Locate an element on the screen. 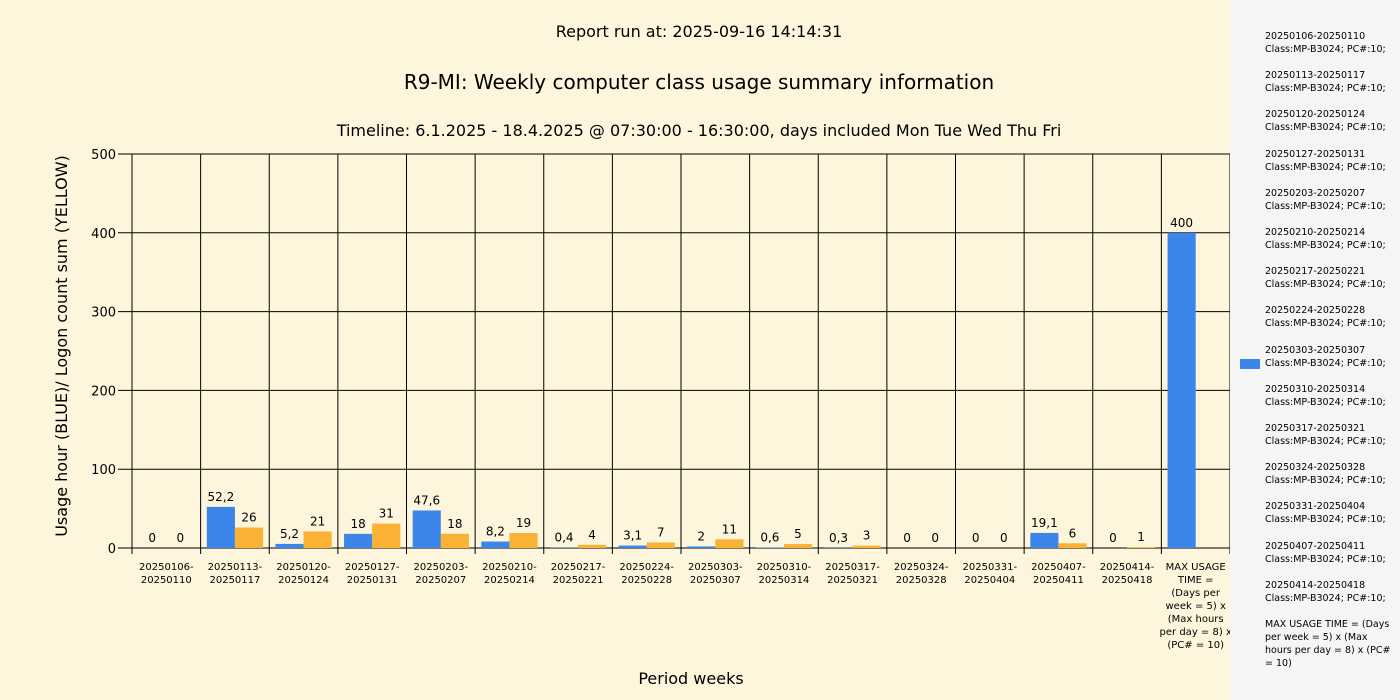  x-tick-label: (Days per is located at coordinates (1196, 593).